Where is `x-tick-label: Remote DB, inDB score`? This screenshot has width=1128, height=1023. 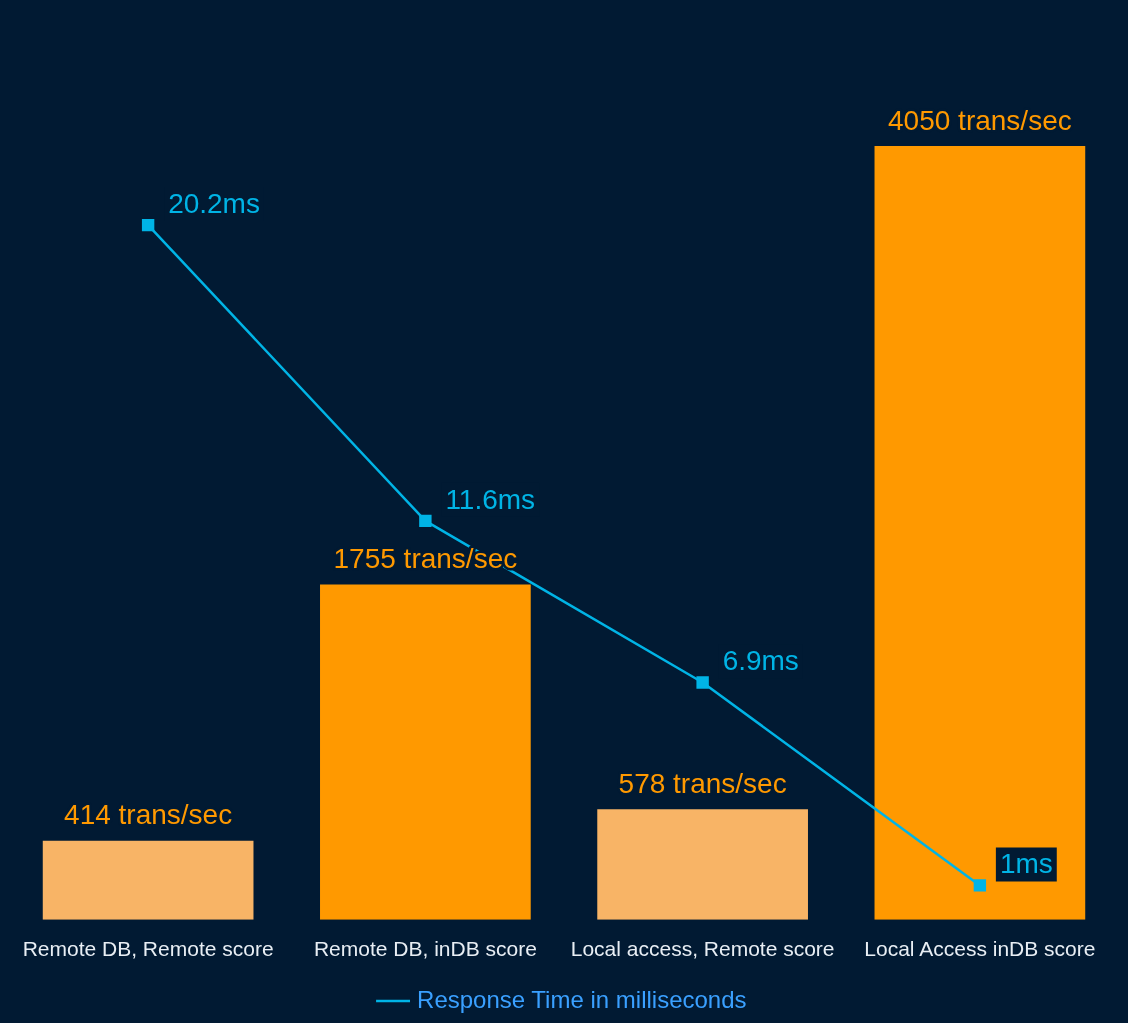
x-tick-label: Remote DB, inDB score is located at coordinates (425, 949).